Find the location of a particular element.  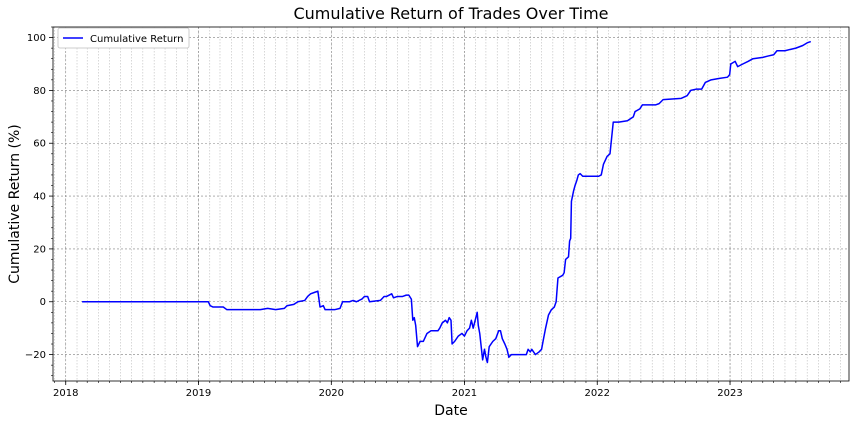

legend: Cumulative Return is located at coordinates (123, 38).